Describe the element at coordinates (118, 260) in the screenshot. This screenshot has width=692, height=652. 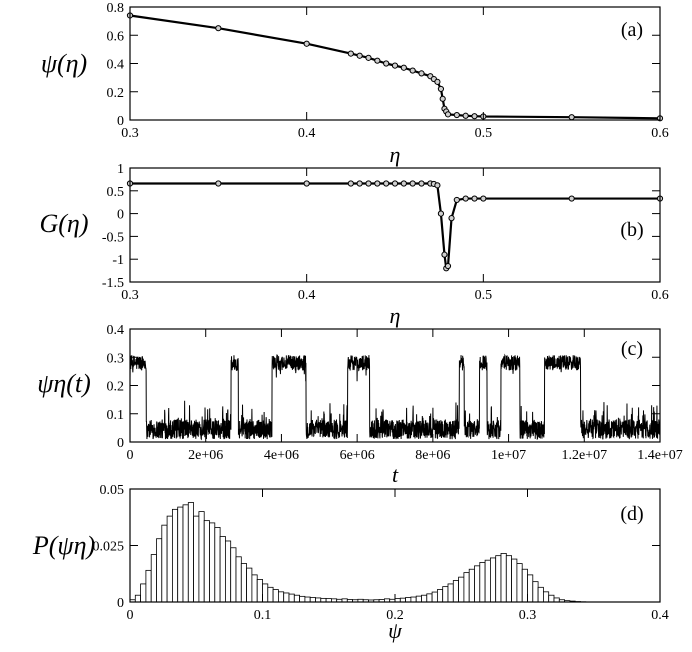
I see `y-tick-label-b: -1` at that location.